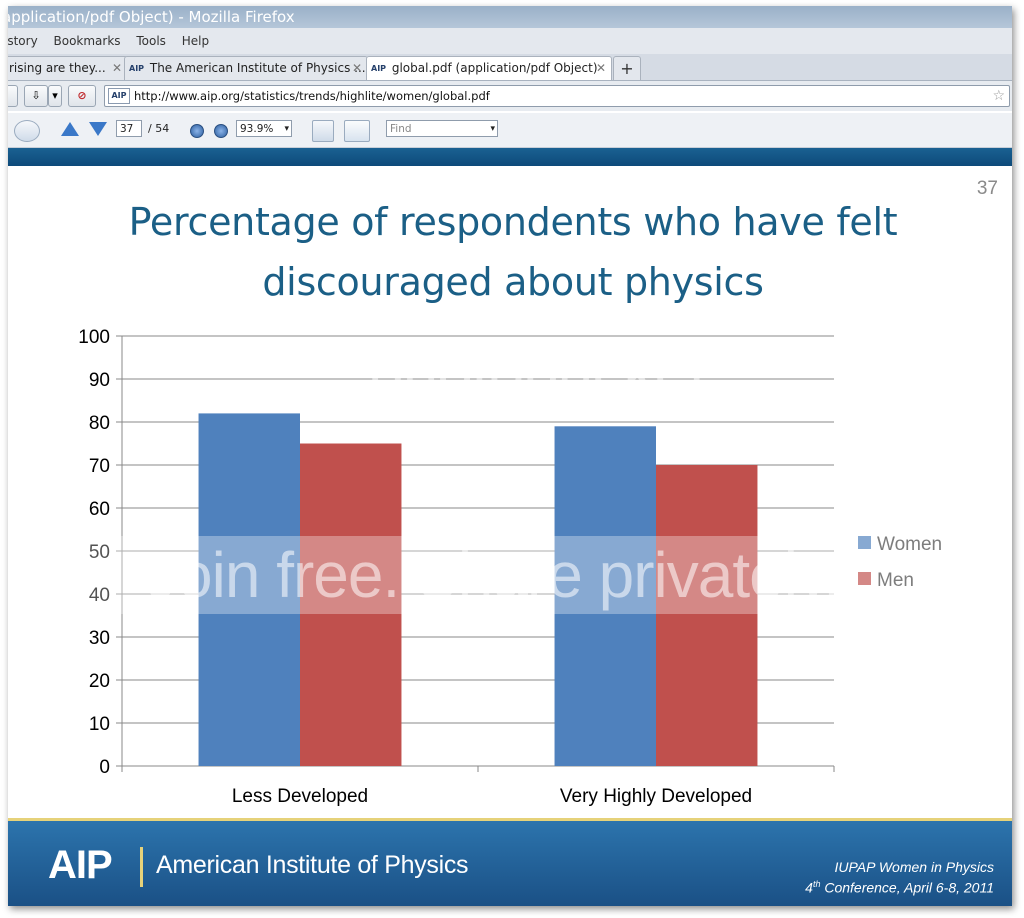 The width and height of the screenshot is (1024, 918). Describe the element at coordinates (159, 128) in the screenshot. I see `page-total: / 54` at that location.